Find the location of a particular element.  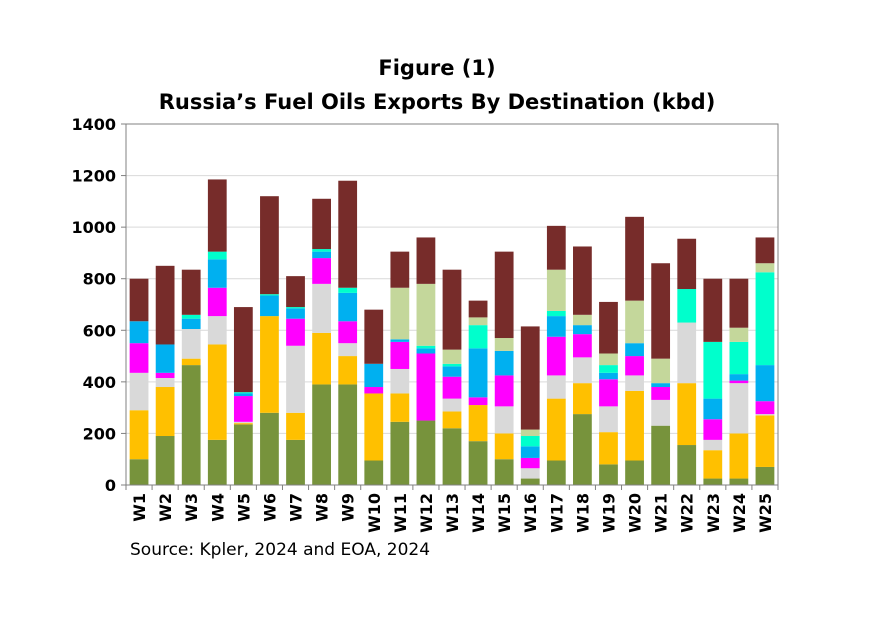

x-tick-label: W9 is located at coordinates (348, 507).